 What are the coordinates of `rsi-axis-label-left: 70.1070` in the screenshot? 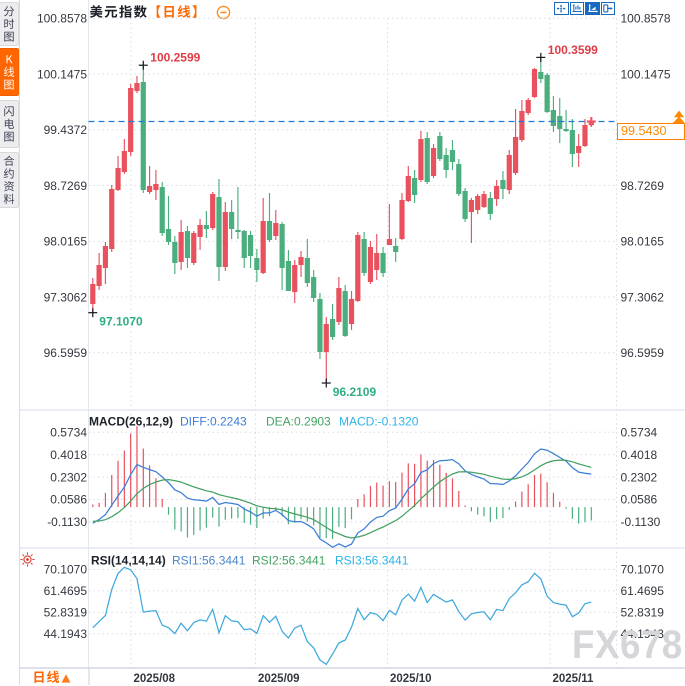 It's located at (66, 570).